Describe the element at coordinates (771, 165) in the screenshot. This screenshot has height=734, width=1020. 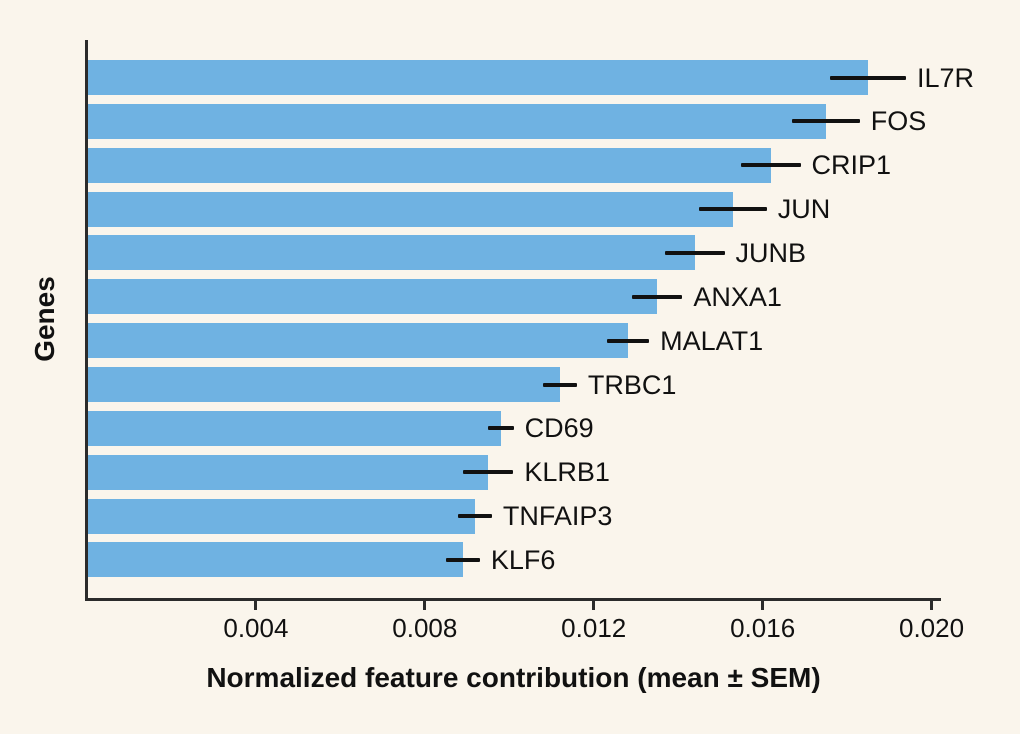
I see `error-bar-crip1` at that location.